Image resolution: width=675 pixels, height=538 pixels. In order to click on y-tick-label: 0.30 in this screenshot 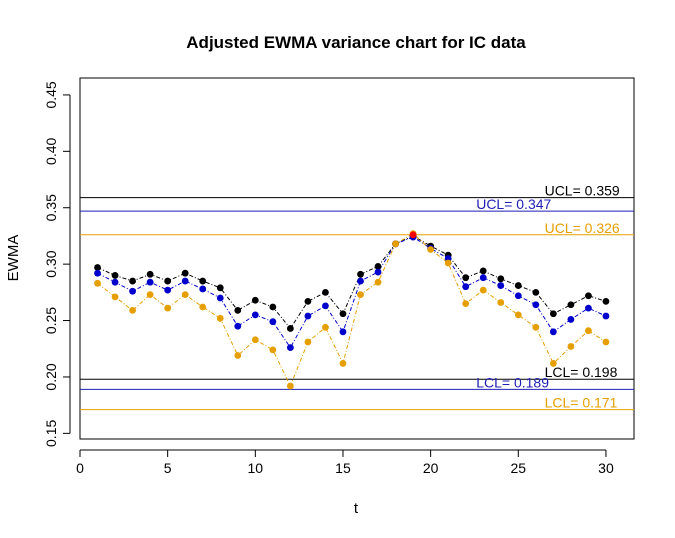, I will do `click(51, 263)`.